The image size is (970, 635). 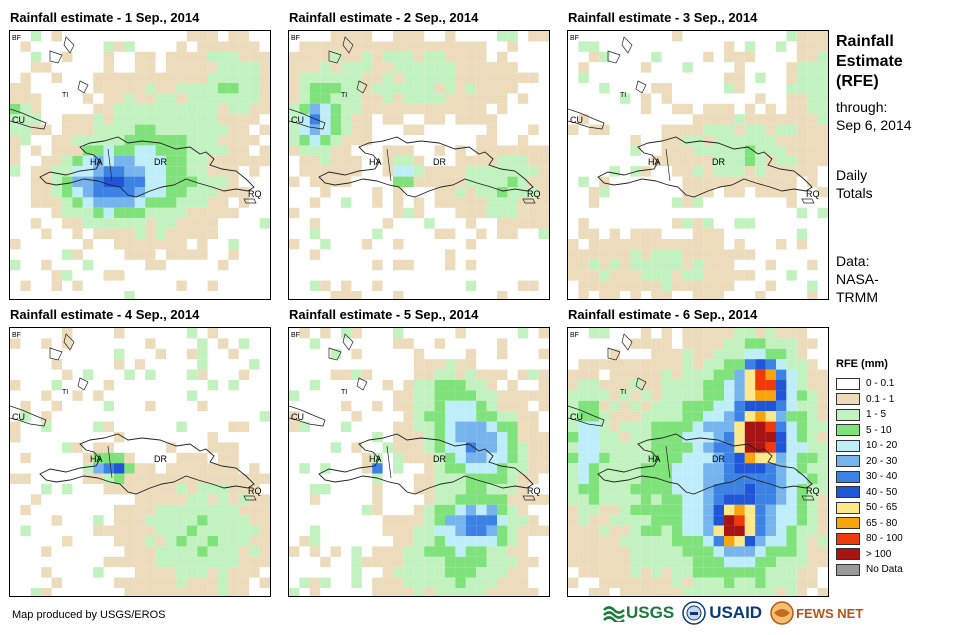 I want to click on panel-title: Rainfall estimate - 4 Sep., 2014, so click(x=105, y=314).